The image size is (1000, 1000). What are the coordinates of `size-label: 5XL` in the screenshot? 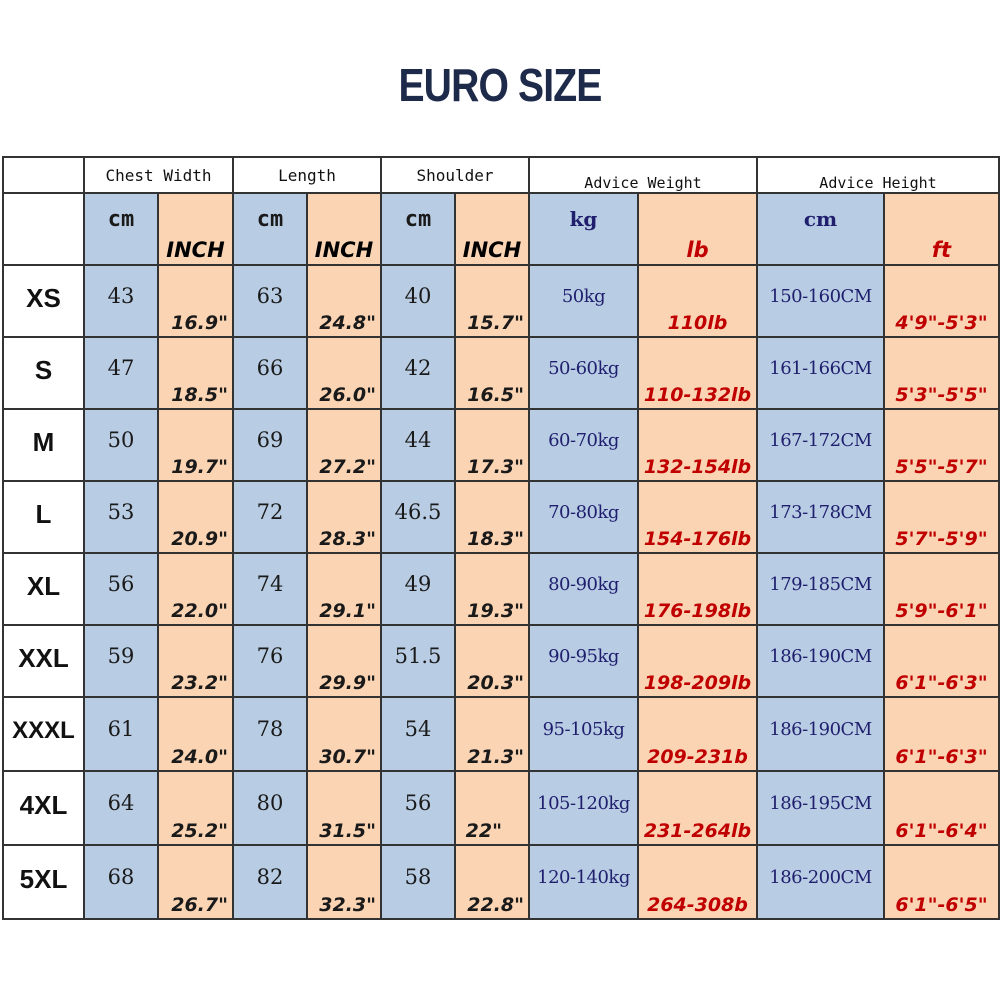 It's located at (43, 878).